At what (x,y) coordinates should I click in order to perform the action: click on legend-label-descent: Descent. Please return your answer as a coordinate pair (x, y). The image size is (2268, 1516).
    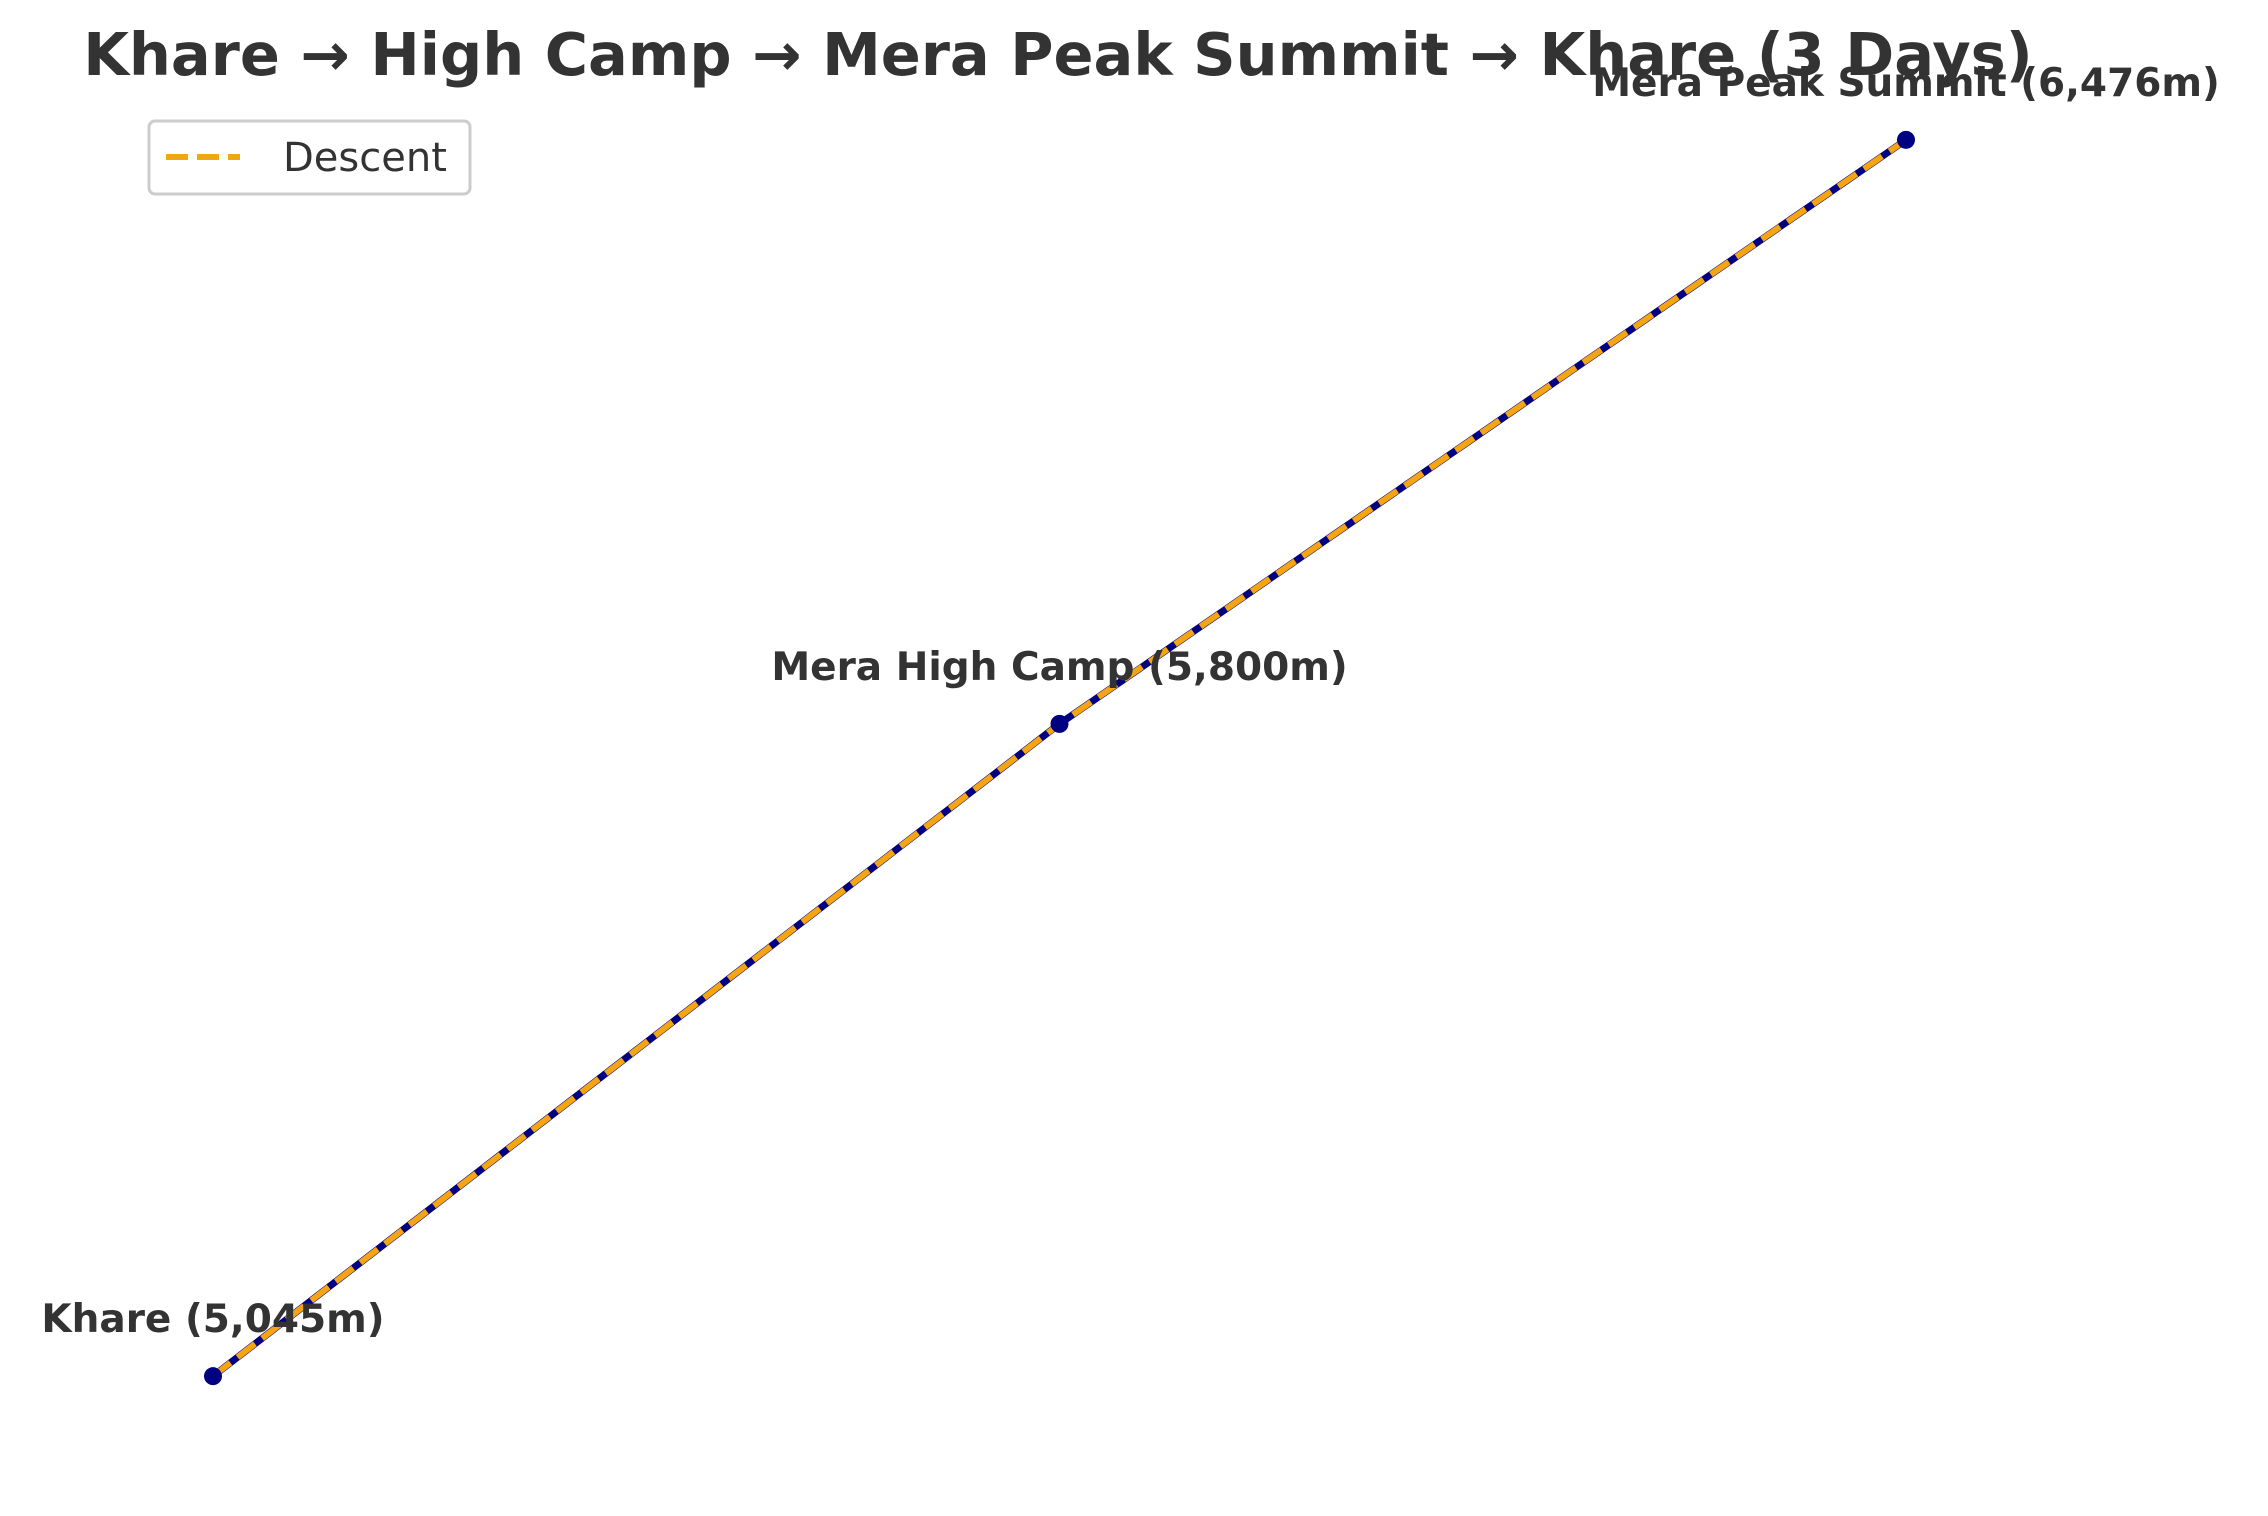
    Looking at the image, I should click on (365, 158).